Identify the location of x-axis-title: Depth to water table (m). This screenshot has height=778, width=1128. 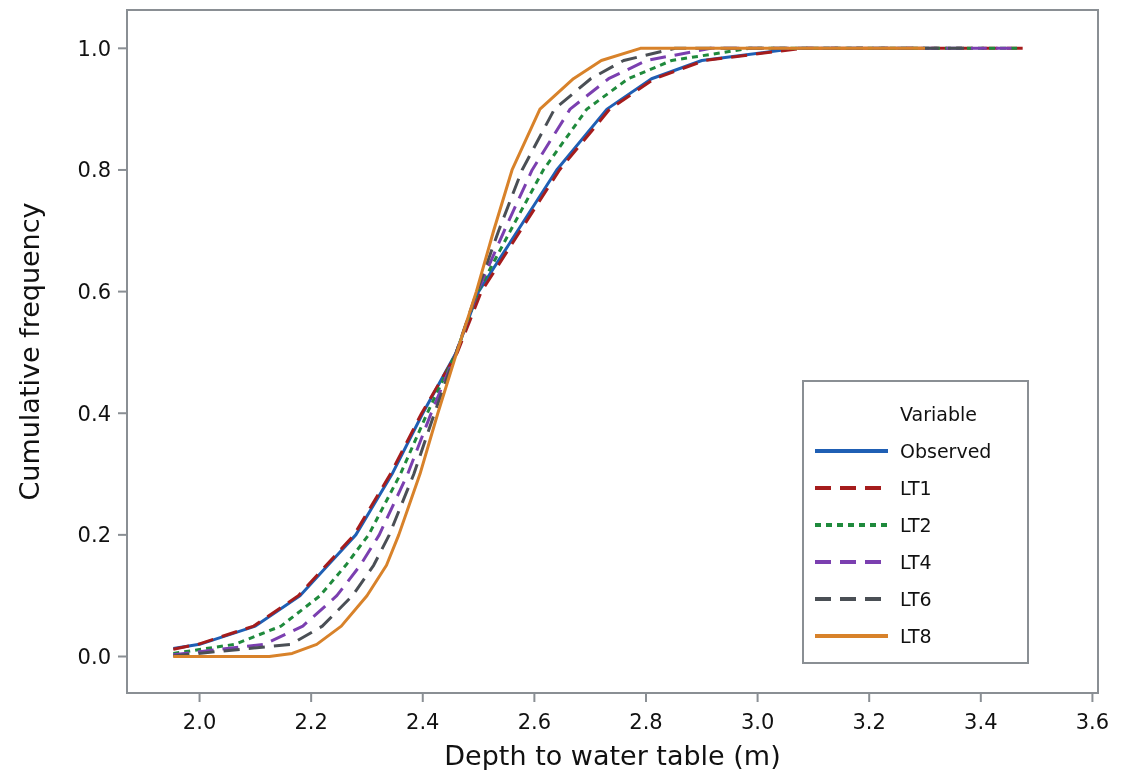
(612, 755).